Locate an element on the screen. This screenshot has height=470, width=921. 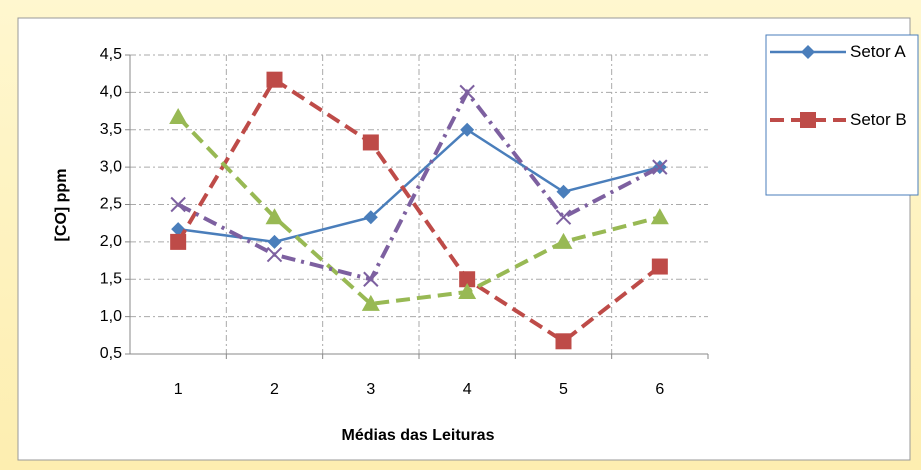
y-tick-label: 4,0 is located at coordinates (111, 92).